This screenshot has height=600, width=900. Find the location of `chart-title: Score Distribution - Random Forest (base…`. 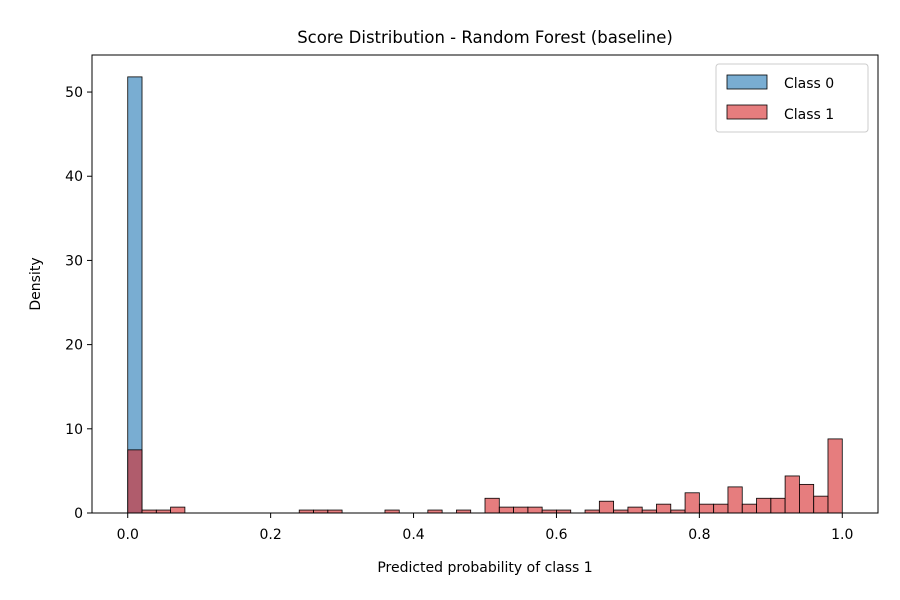

chart-title: Score Distribution - Random Forest (base… is located at coordinates (485, 37).